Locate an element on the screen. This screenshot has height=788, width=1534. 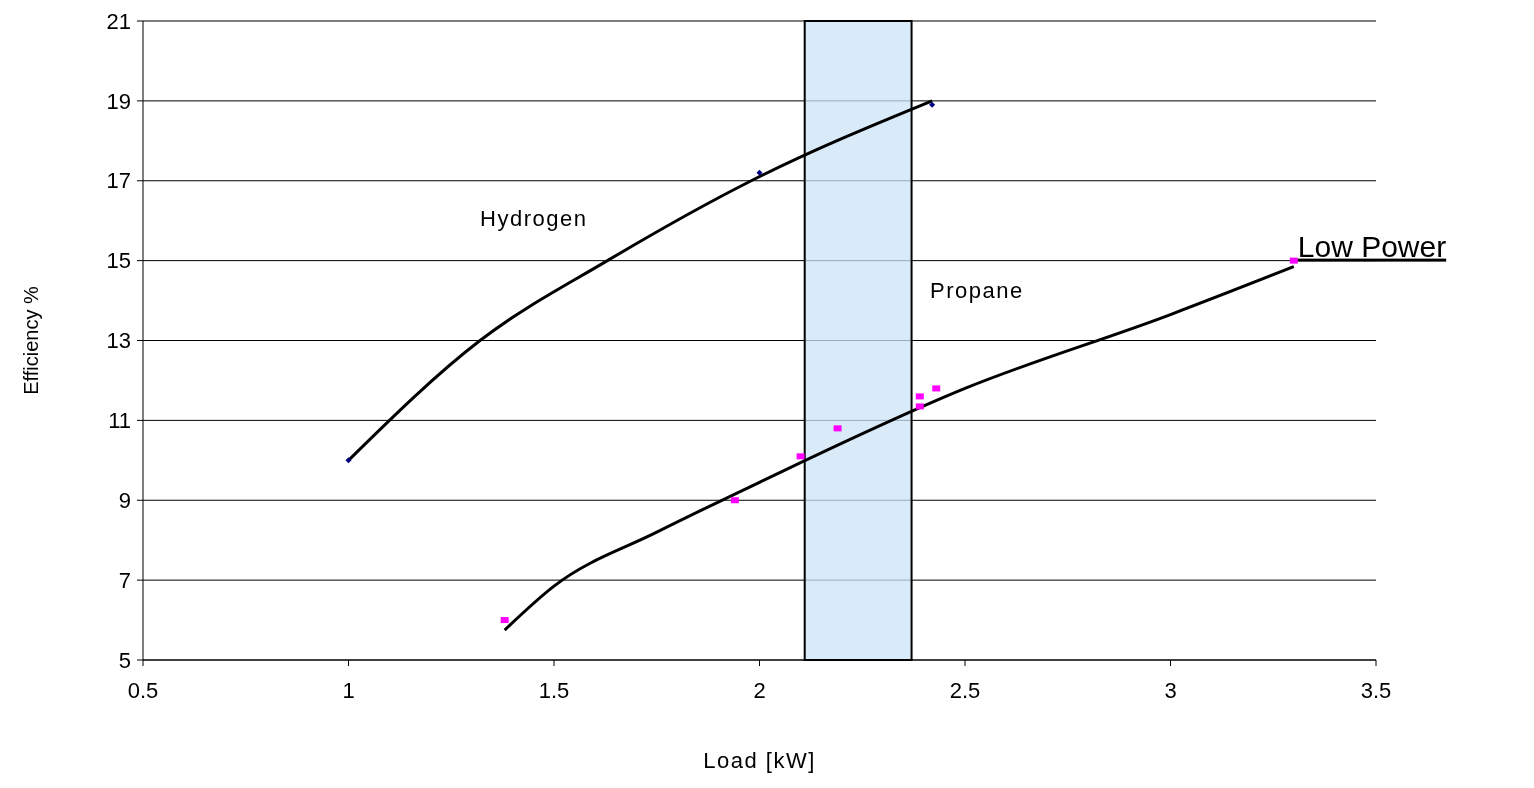
x-tick-label: 1 is located at coordinates (348, 690).